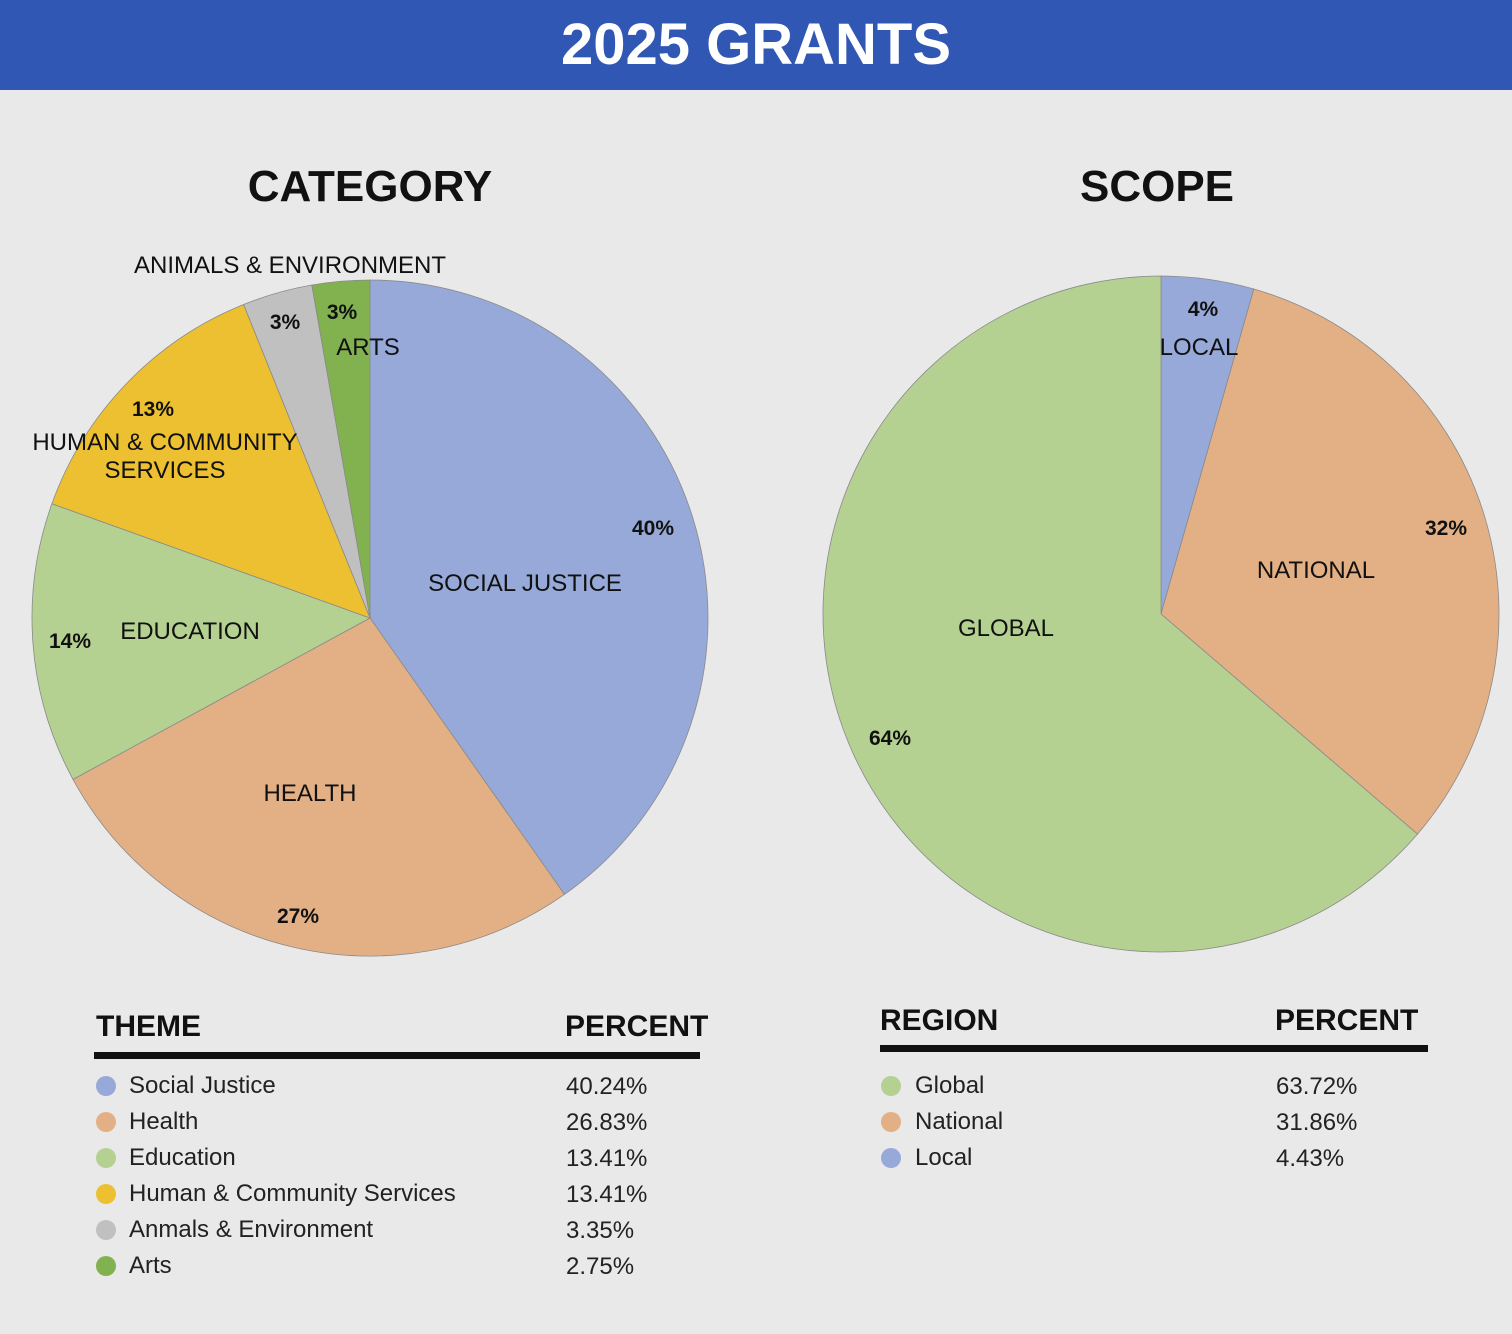 The height and width of the screenshot is (1334, 1512). I want to click on row-name: Anmals & Environment, so click(251, 1229).